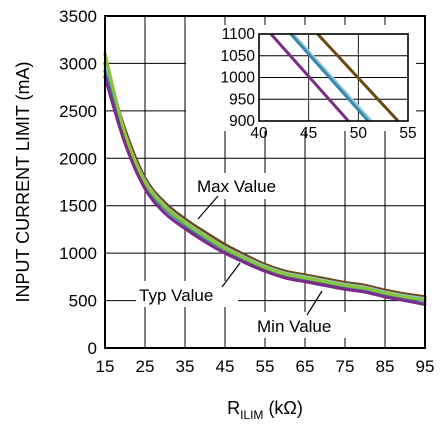 The height and width of the screenshot is (427, 440). What do you see at coordinates (265, 366) in the screenshot?
I see `x-tick-label: 55` at bounding box center [265, 366].